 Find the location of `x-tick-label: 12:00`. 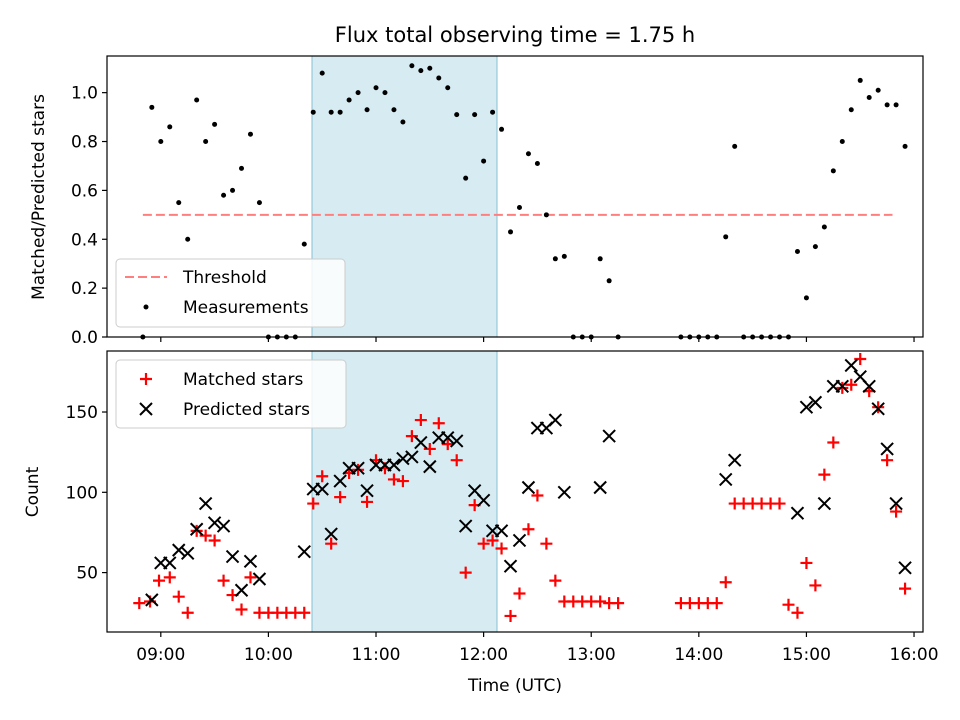

x-tick-label: 12:00 is located at coordinates (483, 655).